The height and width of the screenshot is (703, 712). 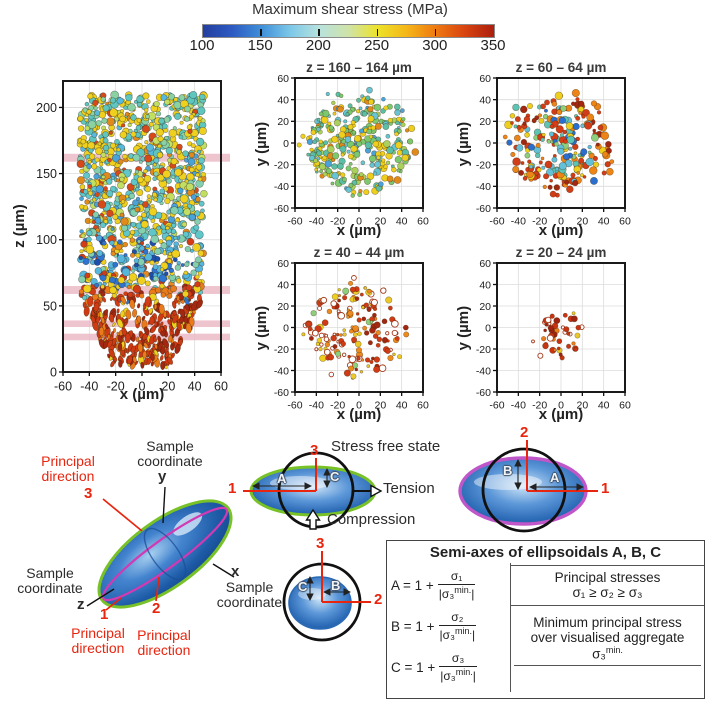 What do you see at coordinates (88, 493) in the screenshot?
I see `principal-3-number: 3` at bounding box center [88, 493].